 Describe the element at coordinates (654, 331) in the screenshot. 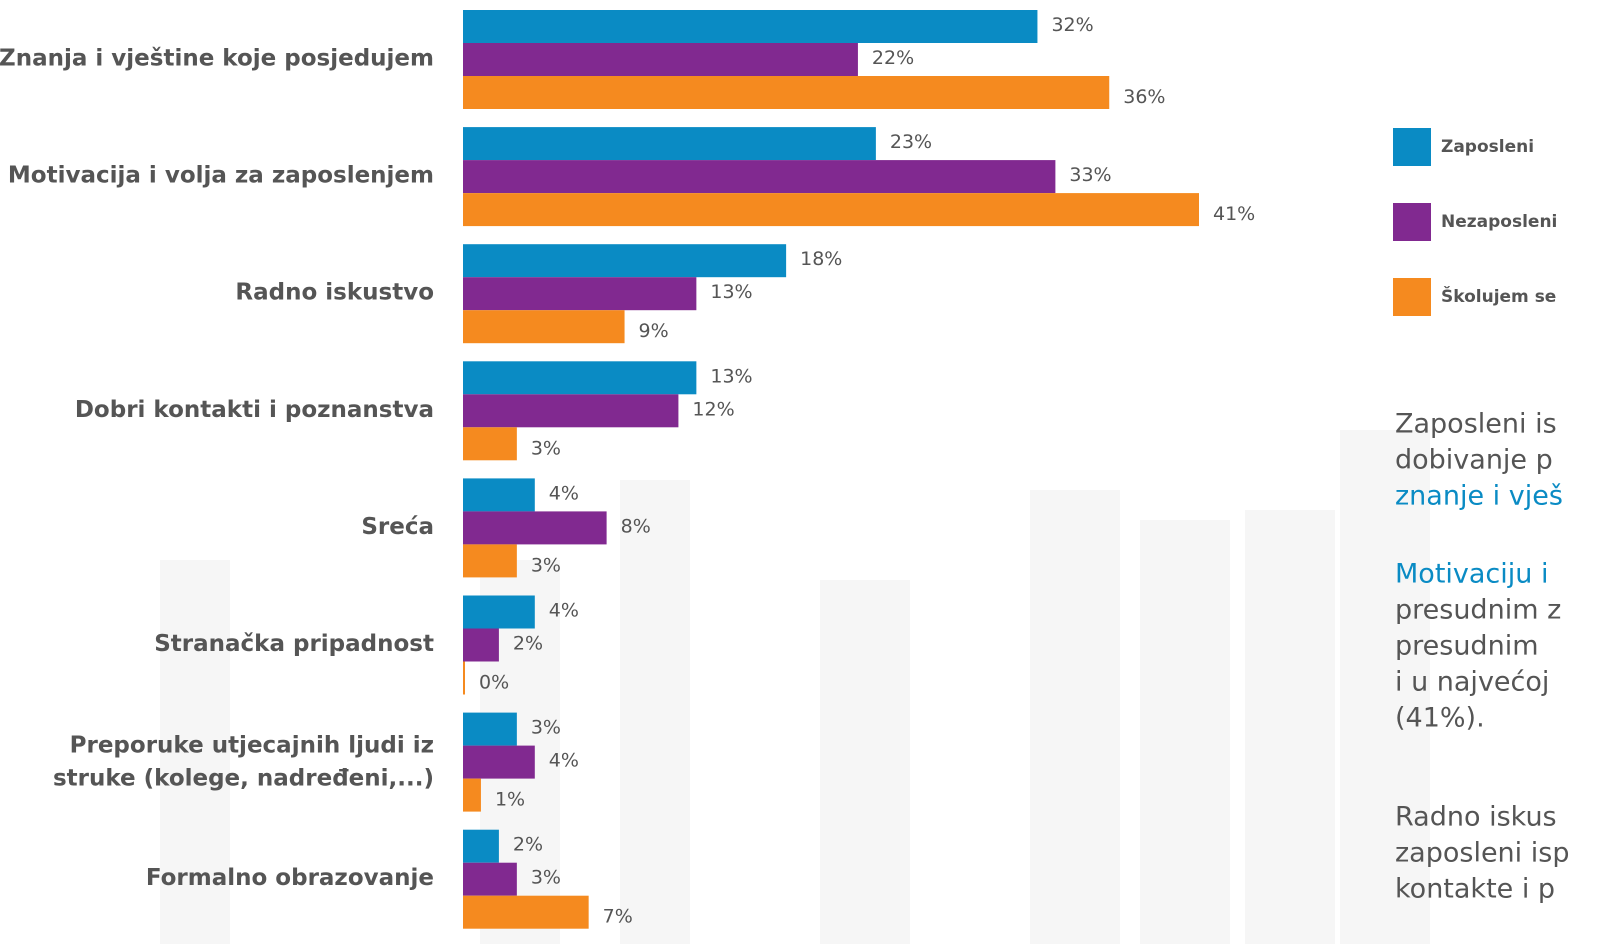

I see `value-label: 9%` at that location.